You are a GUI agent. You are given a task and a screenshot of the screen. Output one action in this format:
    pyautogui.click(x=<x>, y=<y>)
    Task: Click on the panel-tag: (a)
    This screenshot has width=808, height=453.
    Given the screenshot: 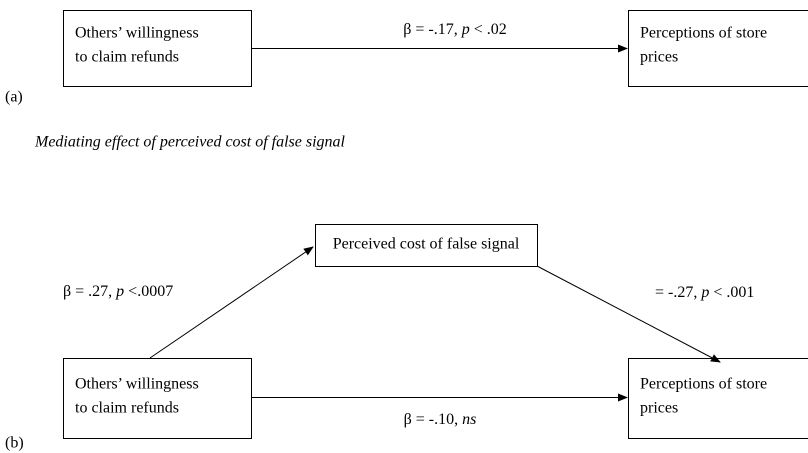 What is the action you would take?
    pyautogui.click(x=14, y=97)
    